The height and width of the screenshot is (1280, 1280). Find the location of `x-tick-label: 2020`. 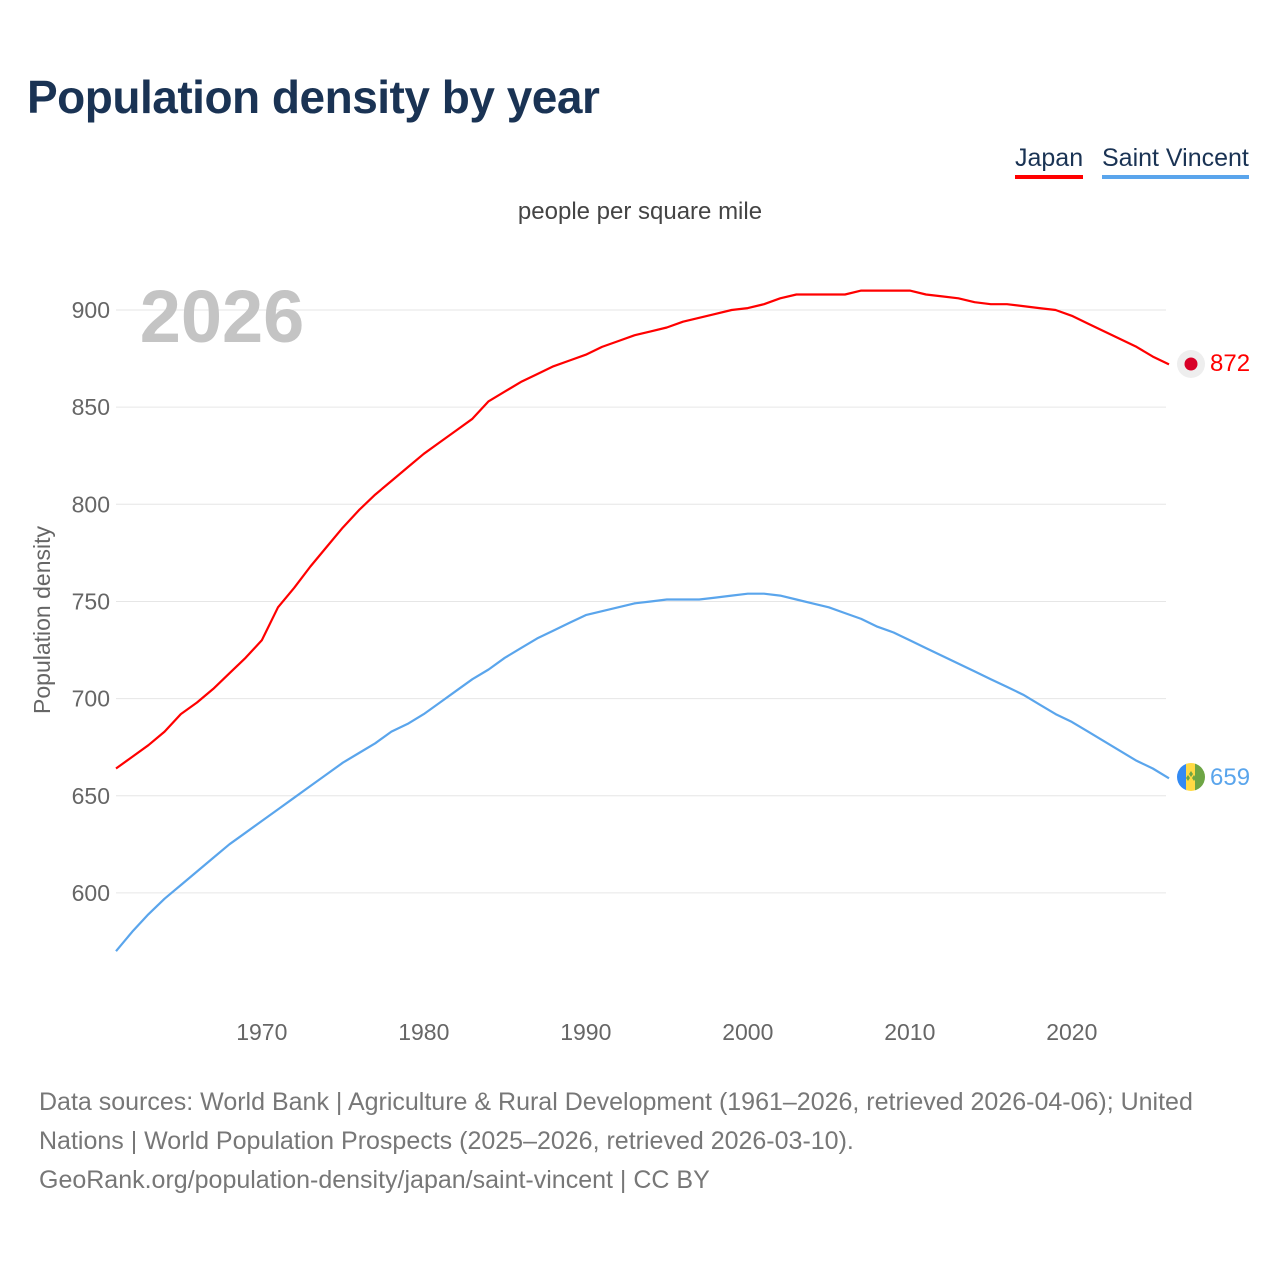

x-tick-label: 2020 is located at coordinates (1071, 1032).